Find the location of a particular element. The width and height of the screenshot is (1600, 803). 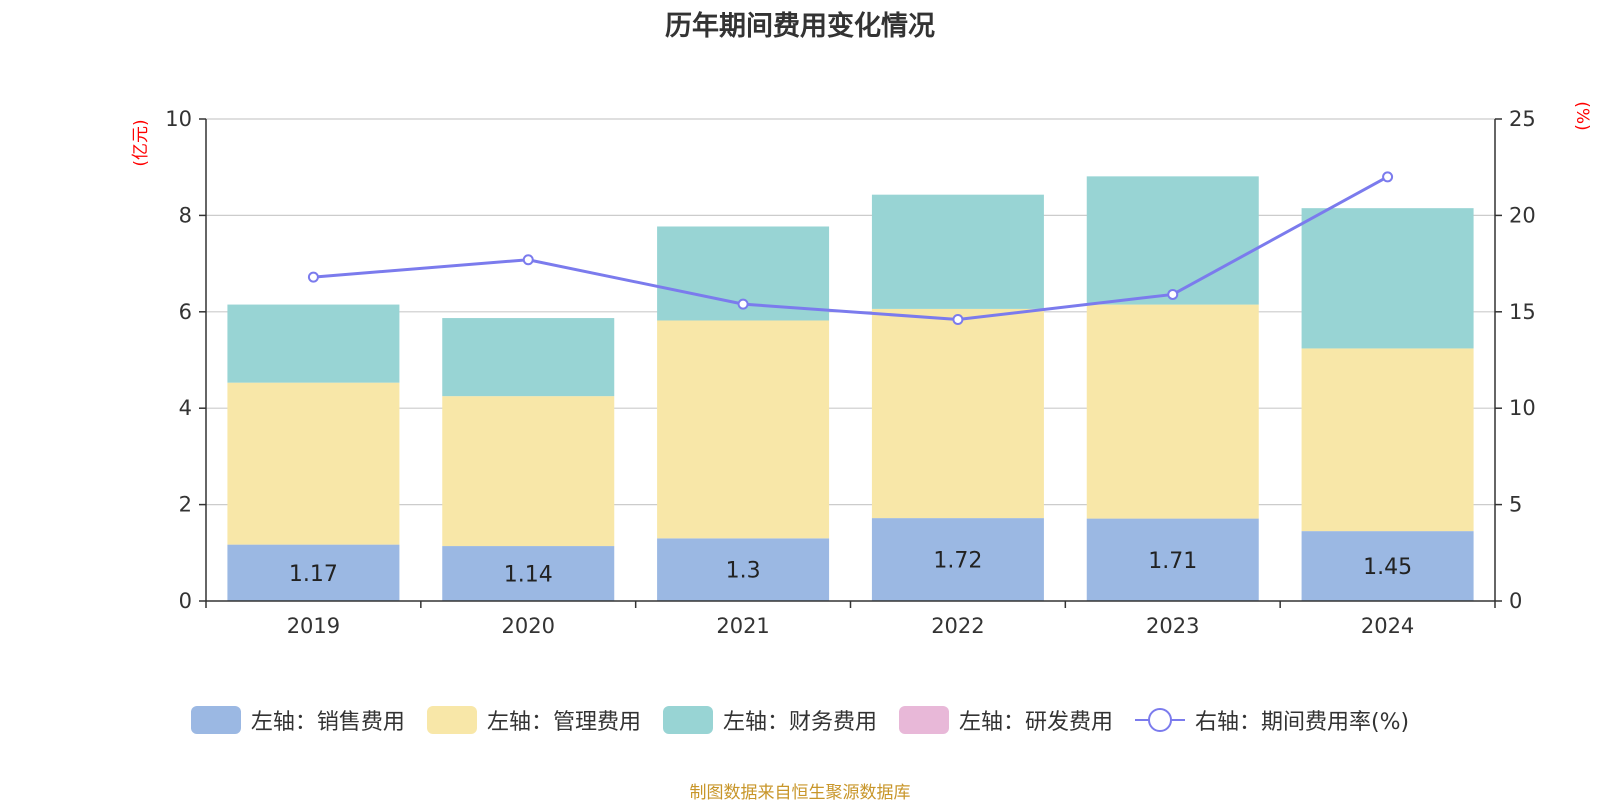

right-tick-label: 25 is located at coordinates (1522, 119).